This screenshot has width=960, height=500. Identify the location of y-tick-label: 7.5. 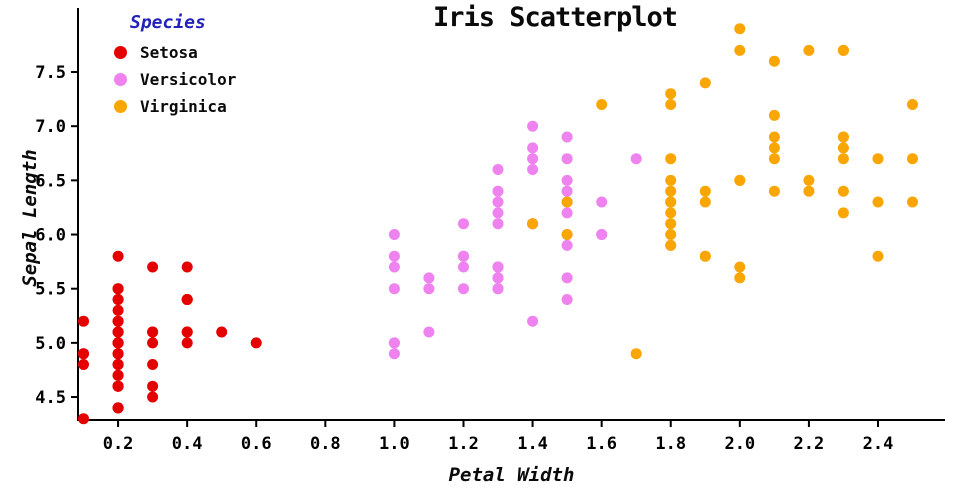
(50, 73).